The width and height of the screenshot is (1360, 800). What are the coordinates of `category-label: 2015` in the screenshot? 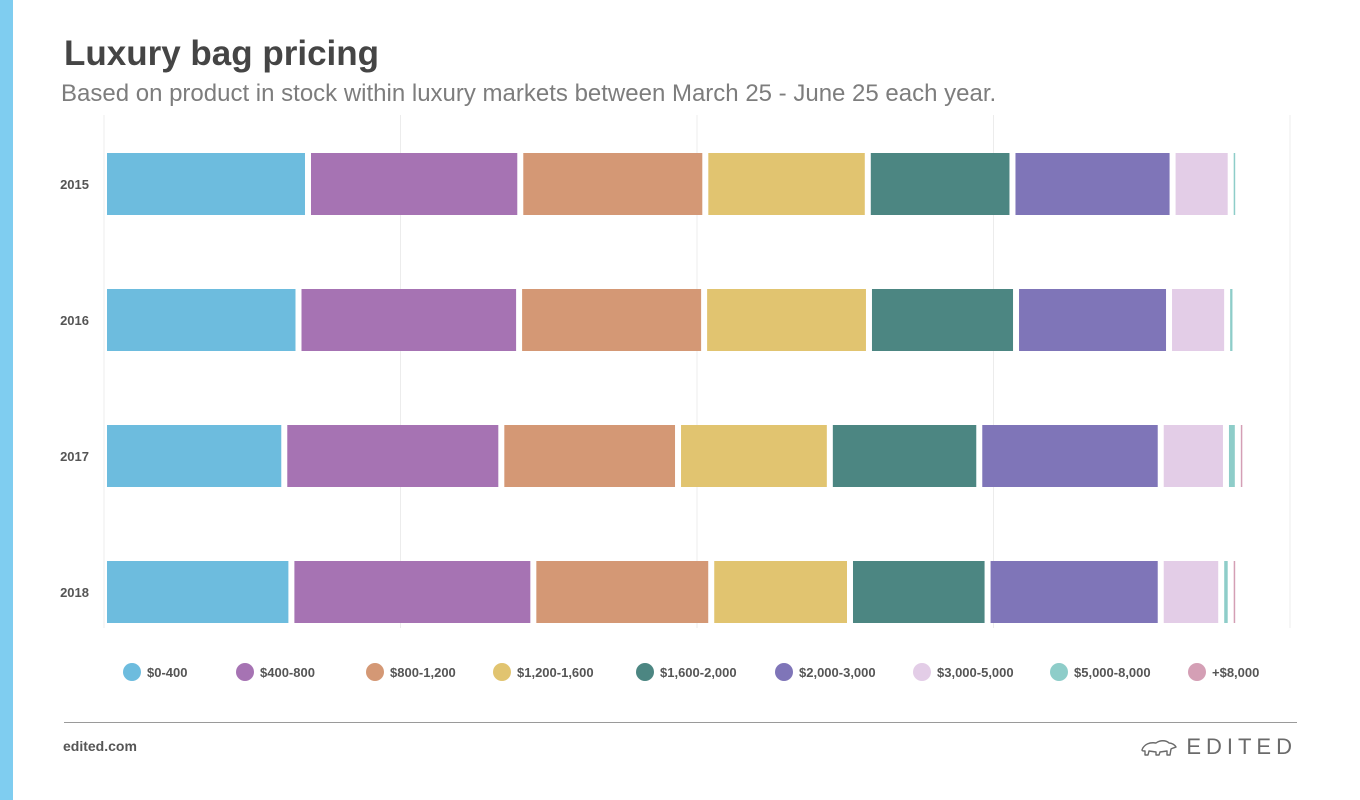 It's located at (74, 184).